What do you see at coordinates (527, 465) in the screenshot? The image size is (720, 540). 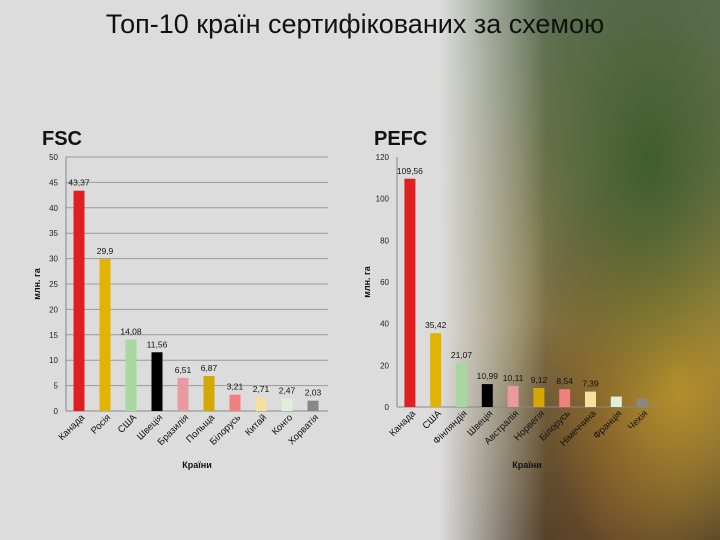 I see `pefc-x-axis-title: Країни` at bounding box center [527, 465].